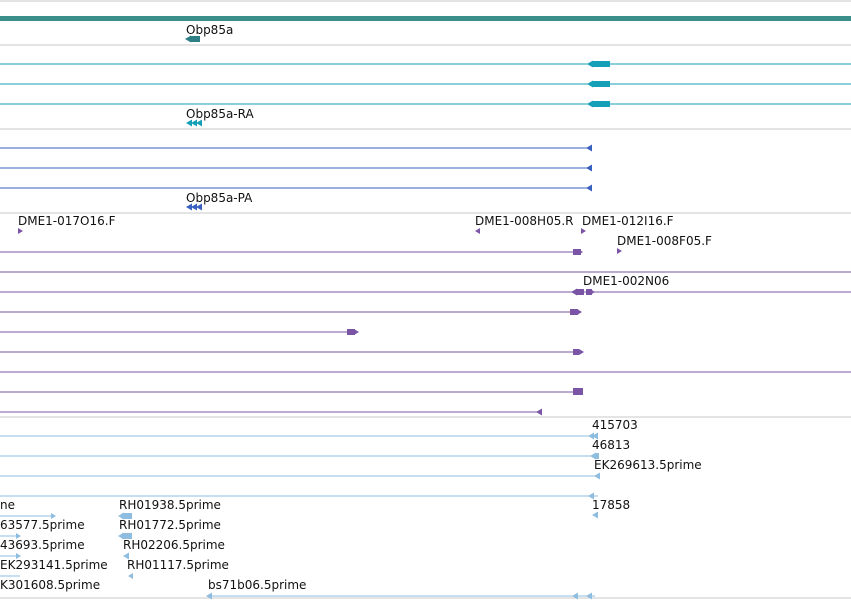 This screenshot has height=601, width=851. What do you see at coordinates (210, 30) in the screenshot?
I see `gene-label: Obp85a` at bounding box center [210, 30].